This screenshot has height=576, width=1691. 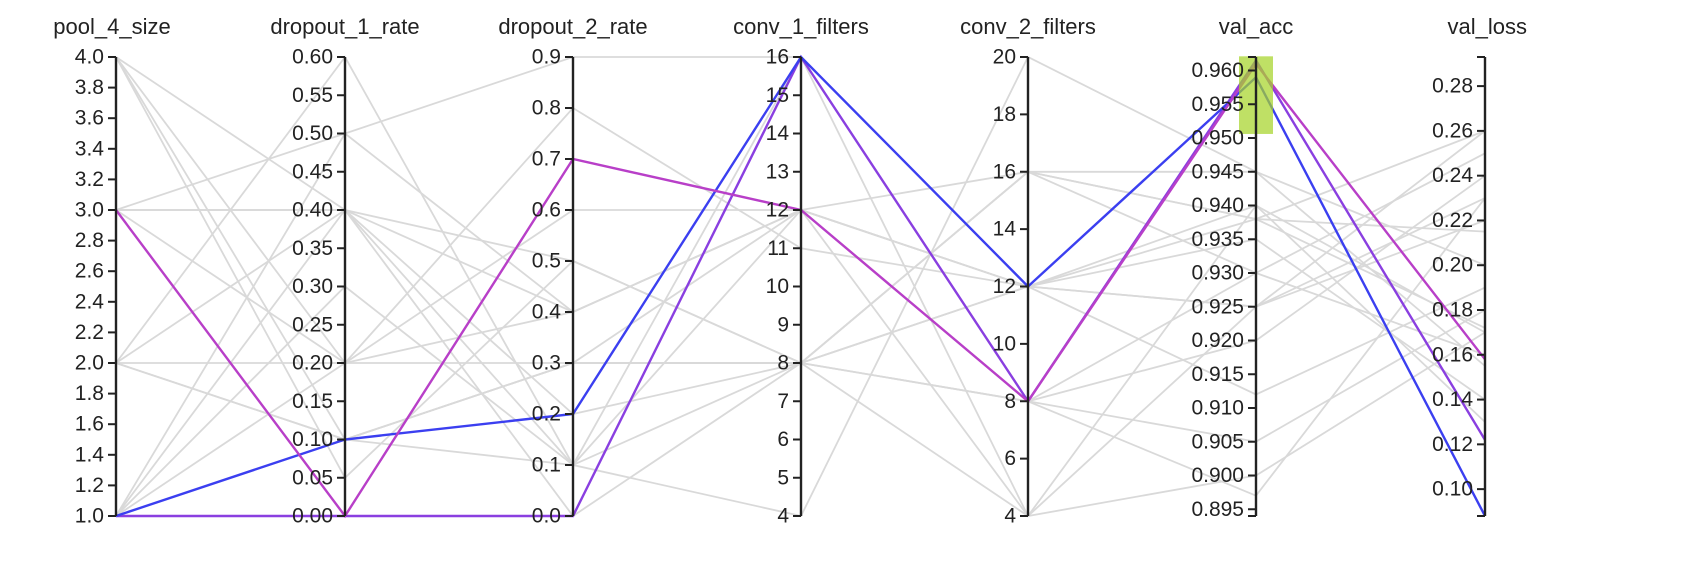 What do you see at coordinates (1217, 70) in the screenshot?
I see `tick-label: 0.960` at bounding box center [1217, 70].